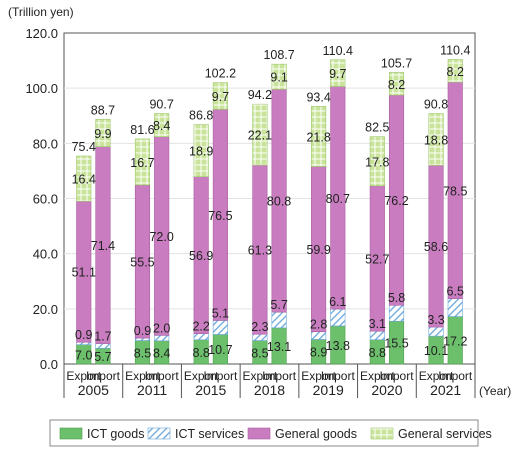  What do you see at coordinates (279, 202) in the screenshot?
I see `data-label-general-goods: 80.8` at bounding box center [279, 202].